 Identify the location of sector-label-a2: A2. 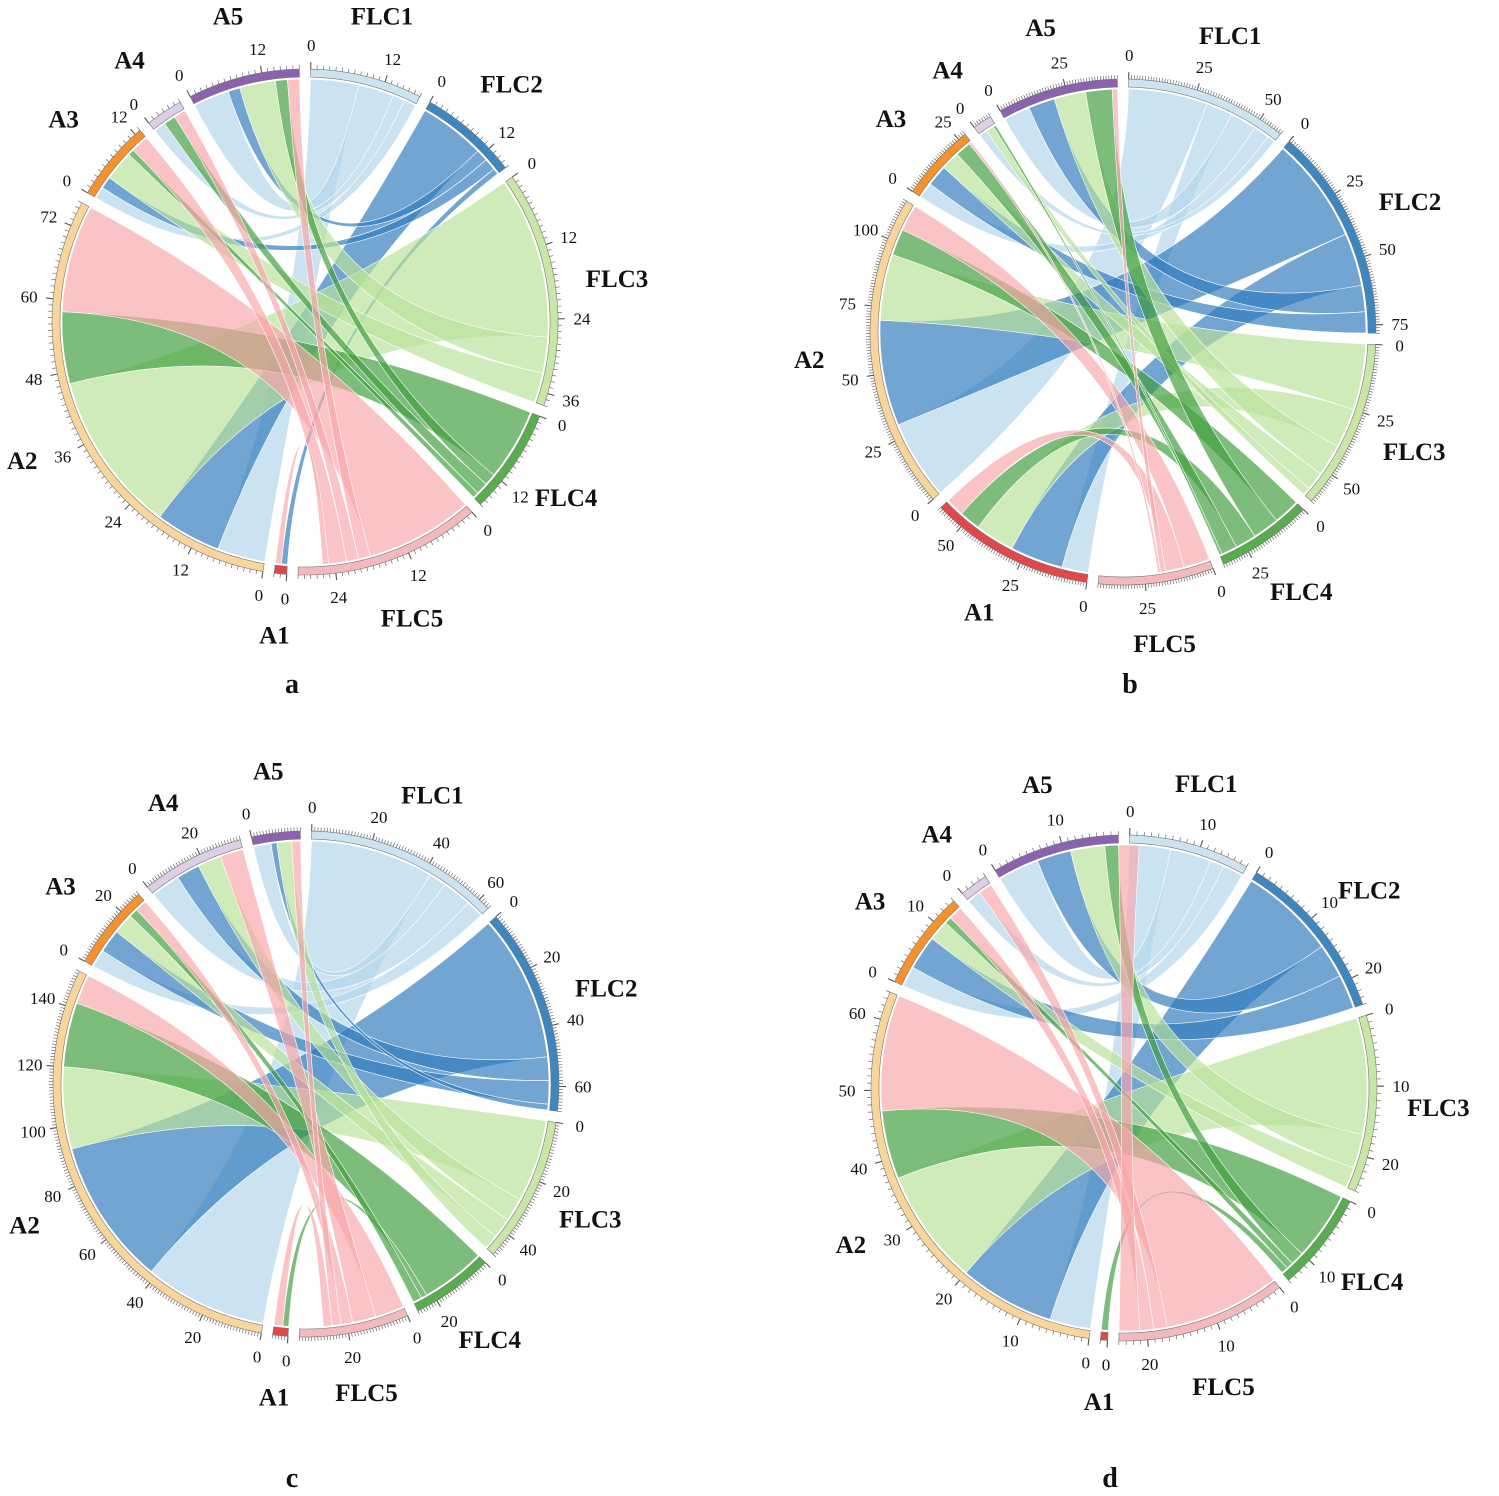
(22, 461).